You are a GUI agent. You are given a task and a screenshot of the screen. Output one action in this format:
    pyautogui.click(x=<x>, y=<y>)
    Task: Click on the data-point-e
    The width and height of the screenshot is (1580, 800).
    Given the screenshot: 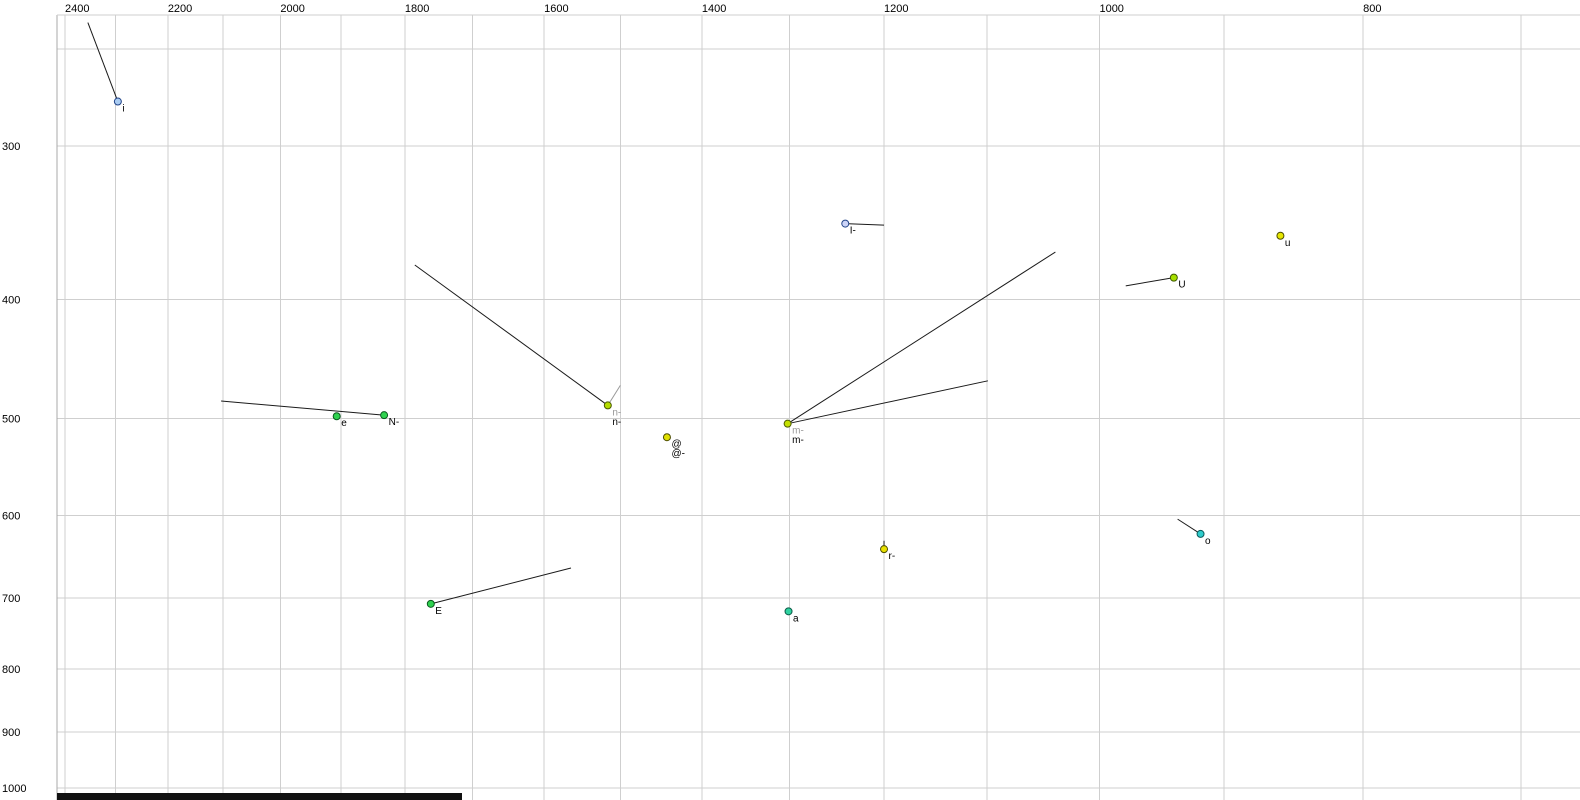 What is the action you would take?
    pyautogui.click(x=336, y=416)
    